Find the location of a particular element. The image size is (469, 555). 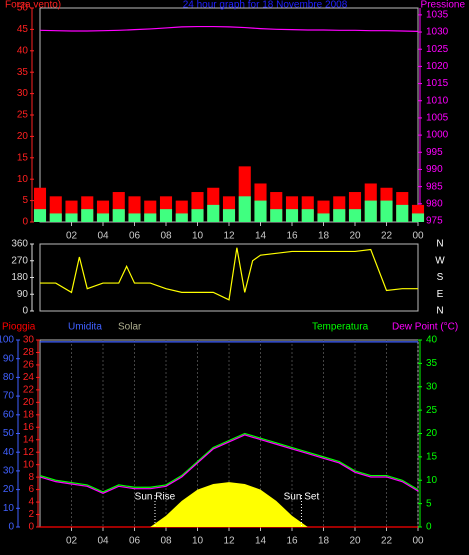

y3-tick-label: 30 is located at coordinates (9, 471).